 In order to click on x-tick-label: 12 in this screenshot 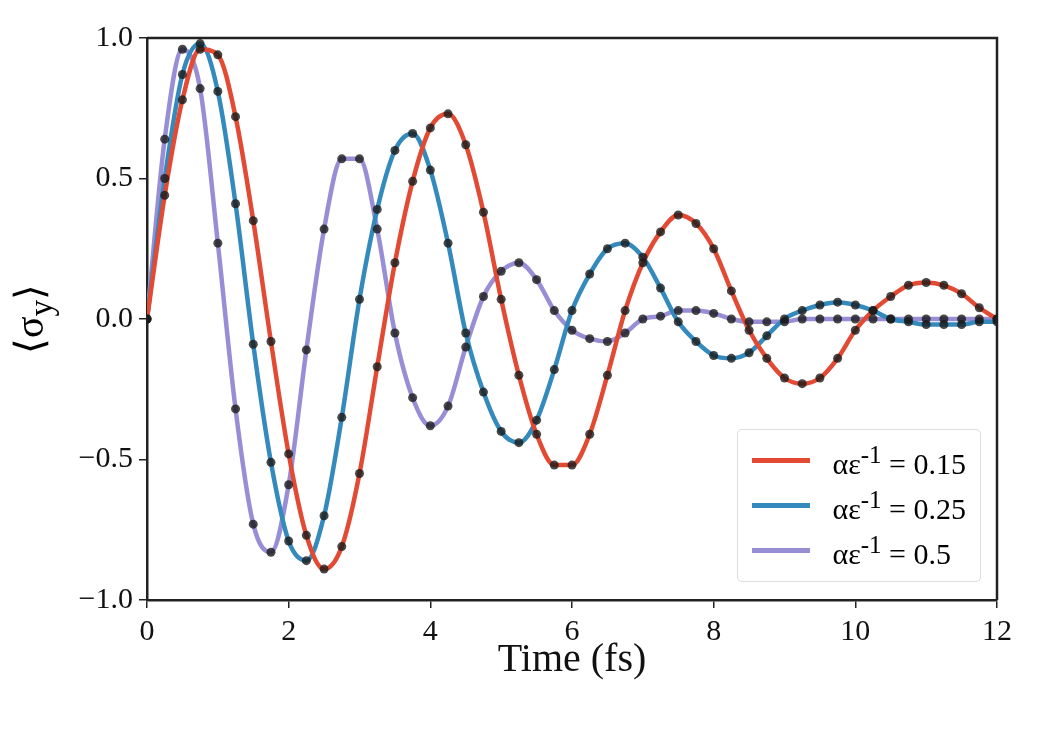, I will do `click(997, 629)`.